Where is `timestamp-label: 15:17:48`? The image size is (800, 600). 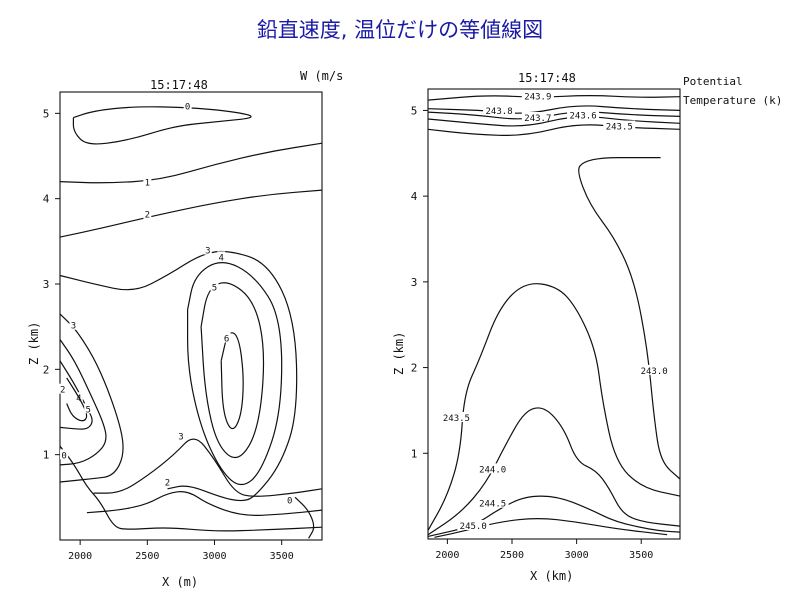 timestamp-label: 15:17:48 is located at coordinates (547, 78).